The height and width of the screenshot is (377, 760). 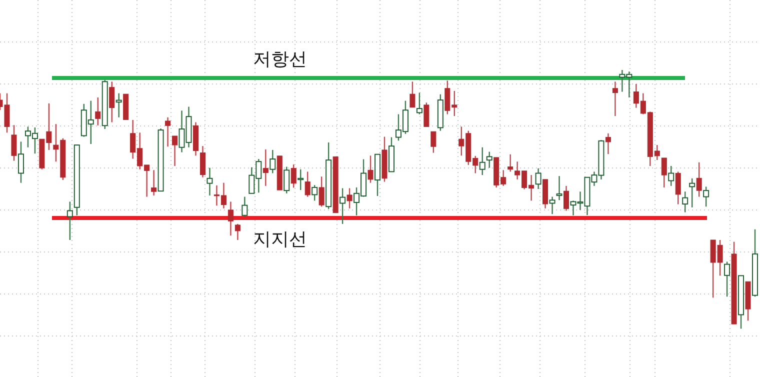 What do you see at coordinates (280, 239) in the screenshot?
I see `ref-line-label: 지지선` at bounding box center [280, 239].